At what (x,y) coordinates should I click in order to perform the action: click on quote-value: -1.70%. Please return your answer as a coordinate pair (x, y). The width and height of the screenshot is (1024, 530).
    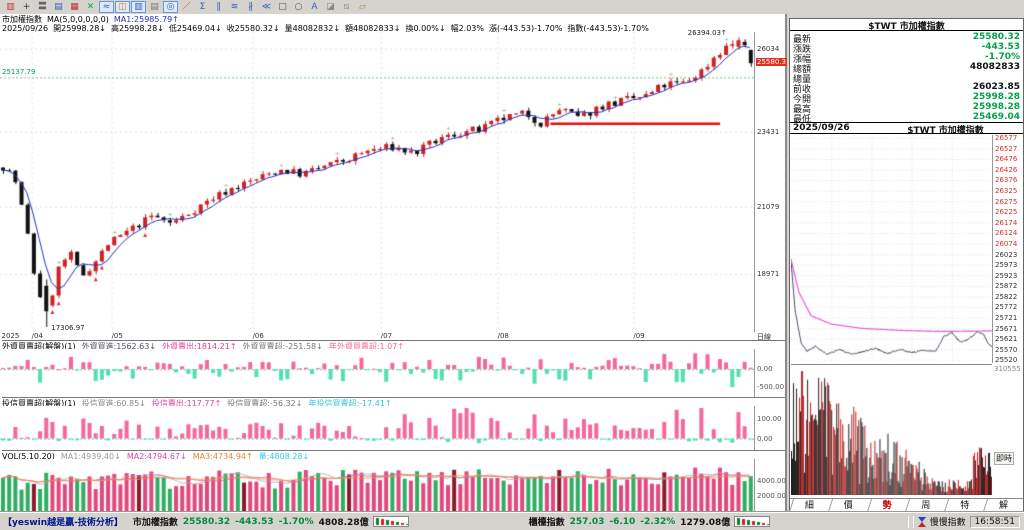
    Looking at the image, I should click on (1002, 57).